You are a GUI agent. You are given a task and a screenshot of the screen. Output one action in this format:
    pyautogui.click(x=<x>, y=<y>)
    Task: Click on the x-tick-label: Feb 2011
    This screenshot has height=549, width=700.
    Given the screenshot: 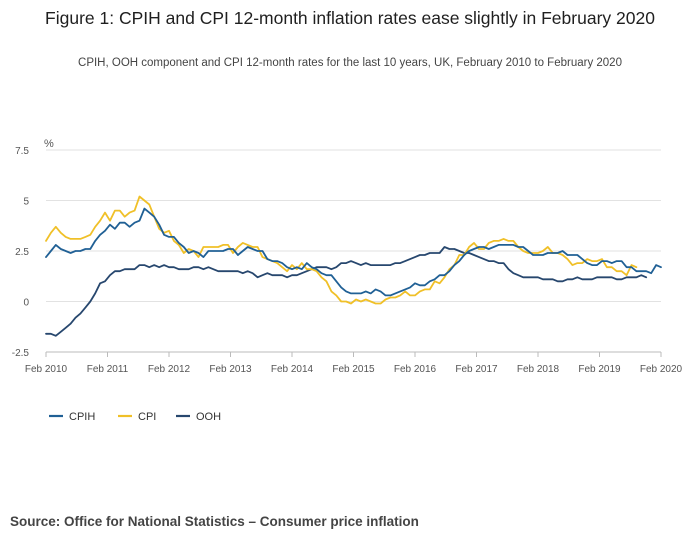 What is the action you would take?
    pyautogui.click(x=108, y=369)
    